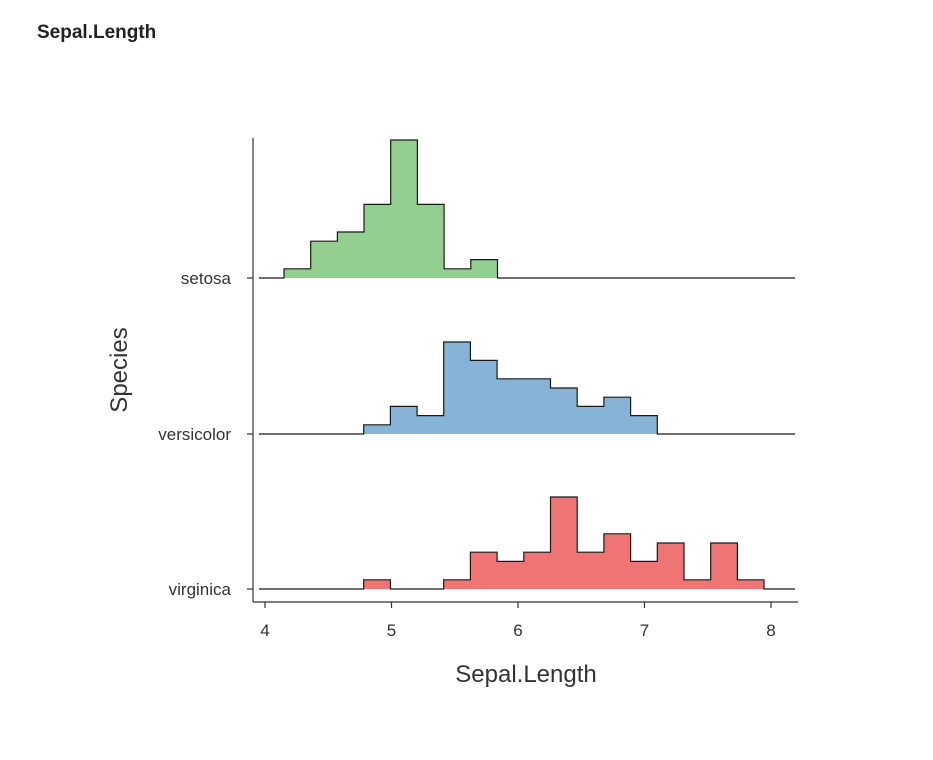  Describe the element at coordinates (644, 630) in the screenshot. I see `x-tick-label: 7` at that location.